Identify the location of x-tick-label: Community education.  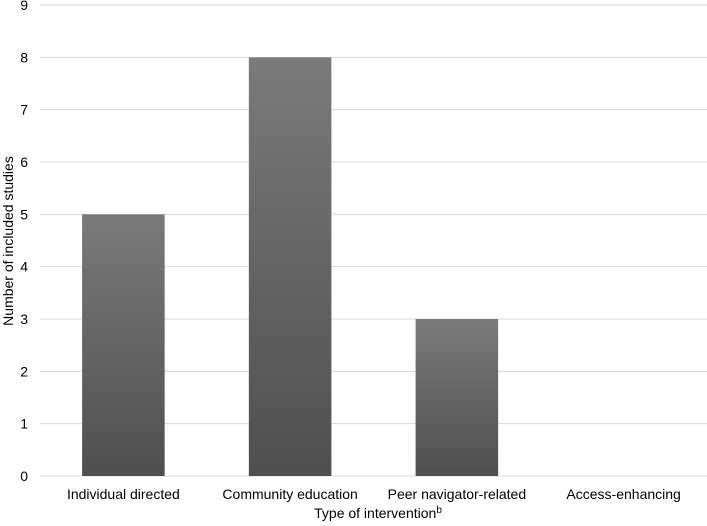
(289, 494).